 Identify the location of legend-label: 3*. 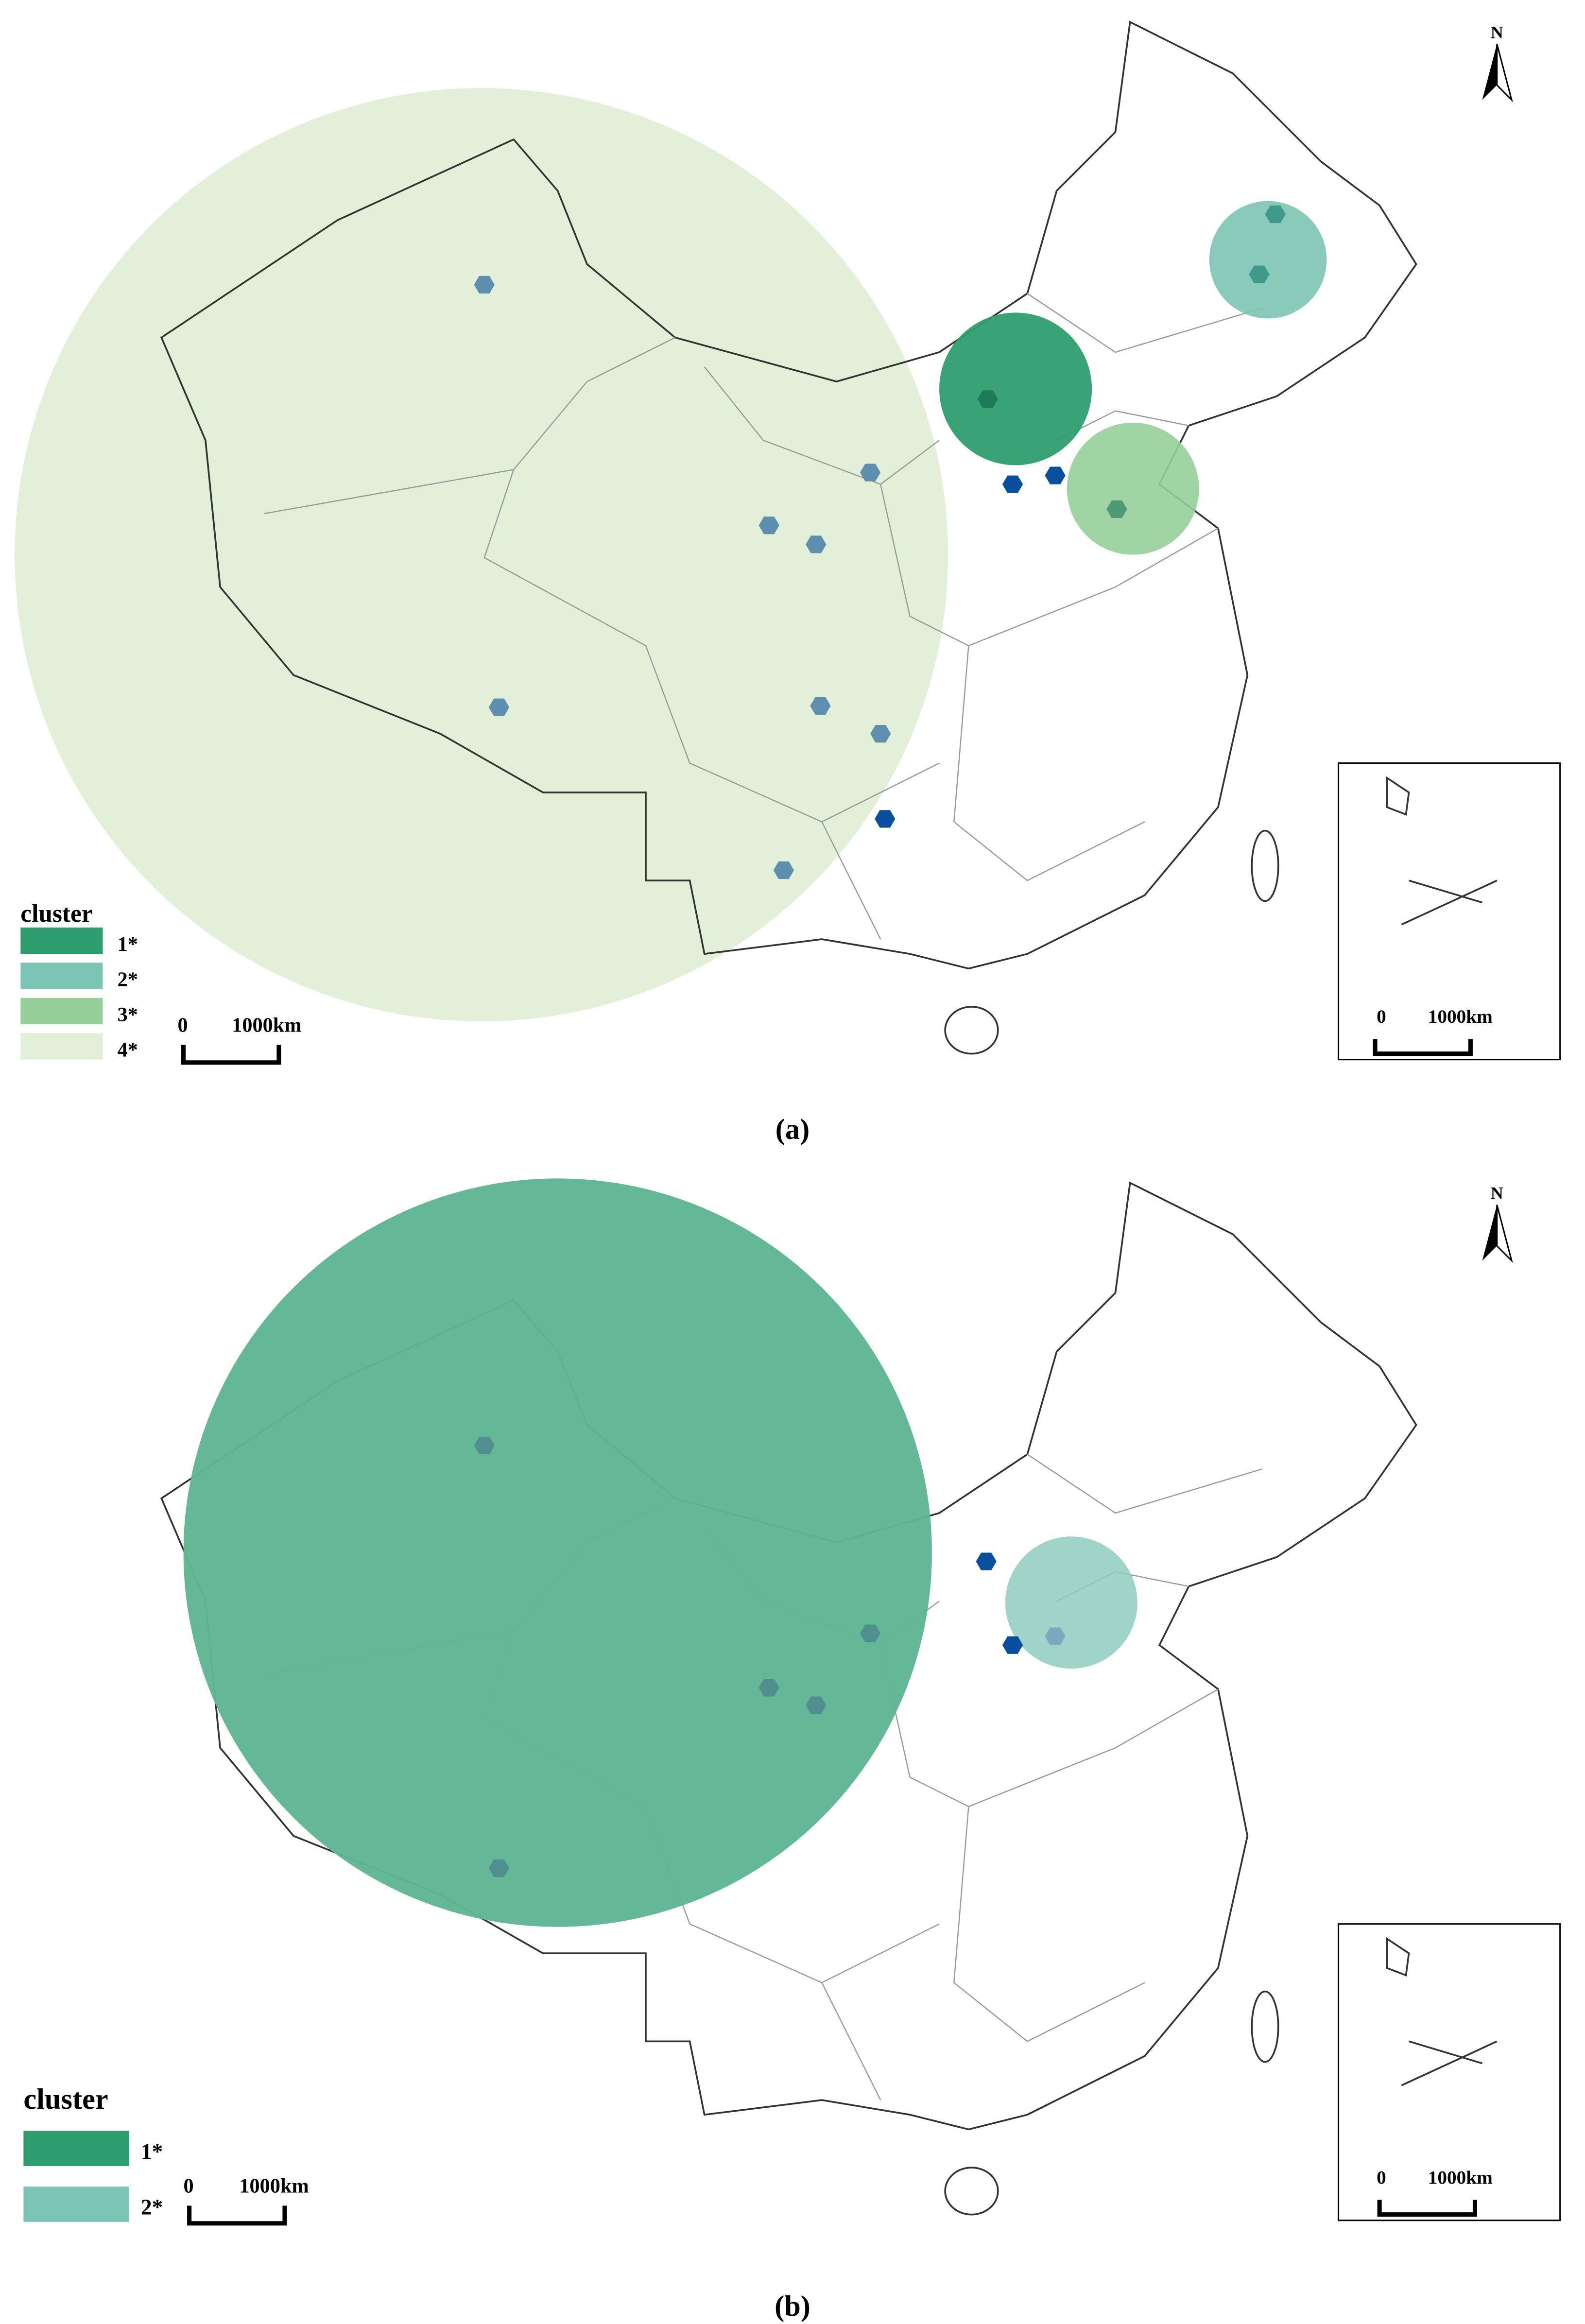
(128, 1015).